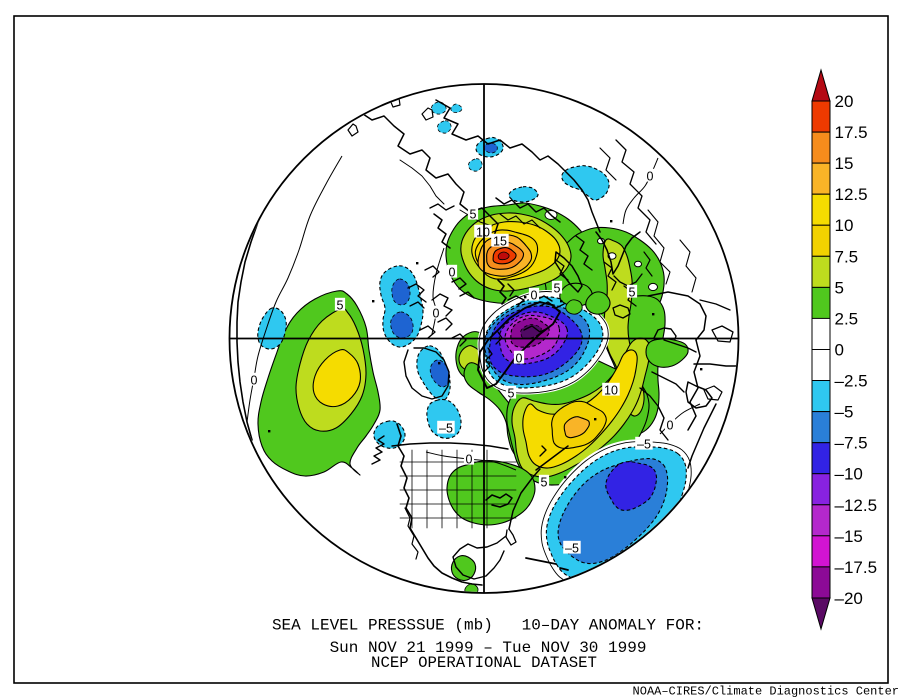 The height and width of the screenshot is (699, 904). What do you see at coordinates (849, 474) in the screenshot?
I see `svg-text: –10` at bounding box center [849, 474].